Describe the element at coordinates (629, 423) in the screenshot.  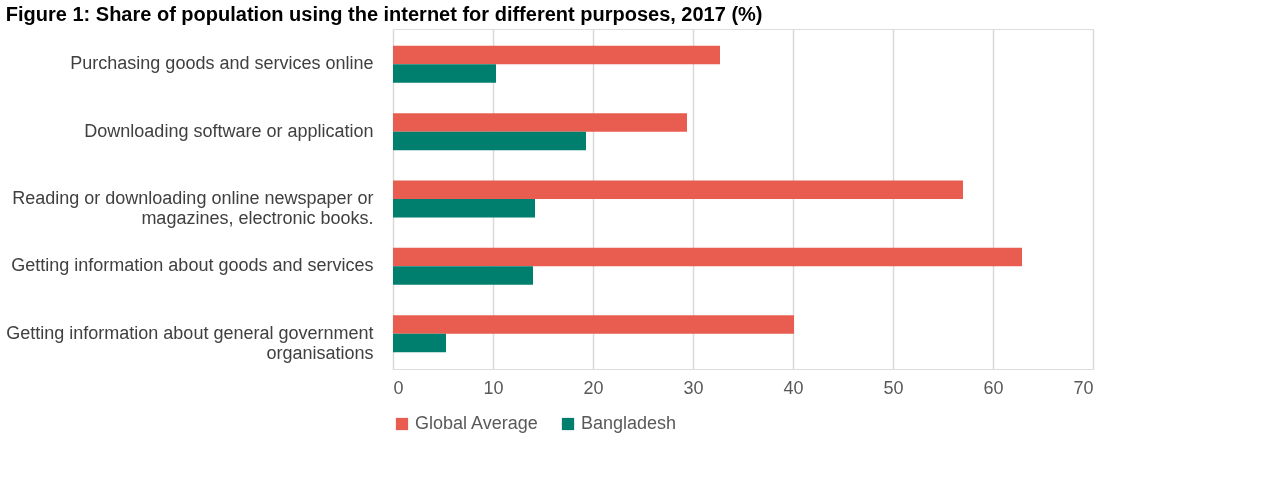
I see `legend-label: Bangladesh` at that location.